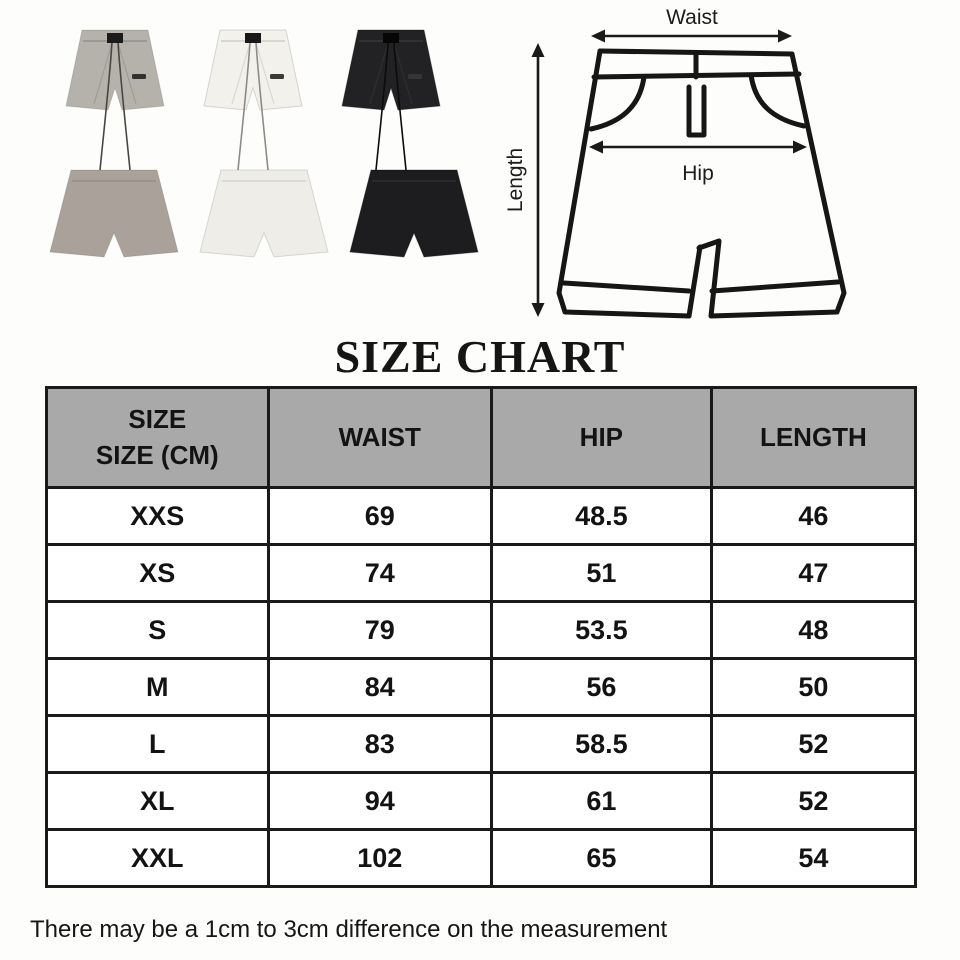 Image resolution: width=960 pixels, height=960 pixels. What do you see at coordinates (157, 744) in the screenshot?
I see `cell-size: L` at bounding box center [157, 744].